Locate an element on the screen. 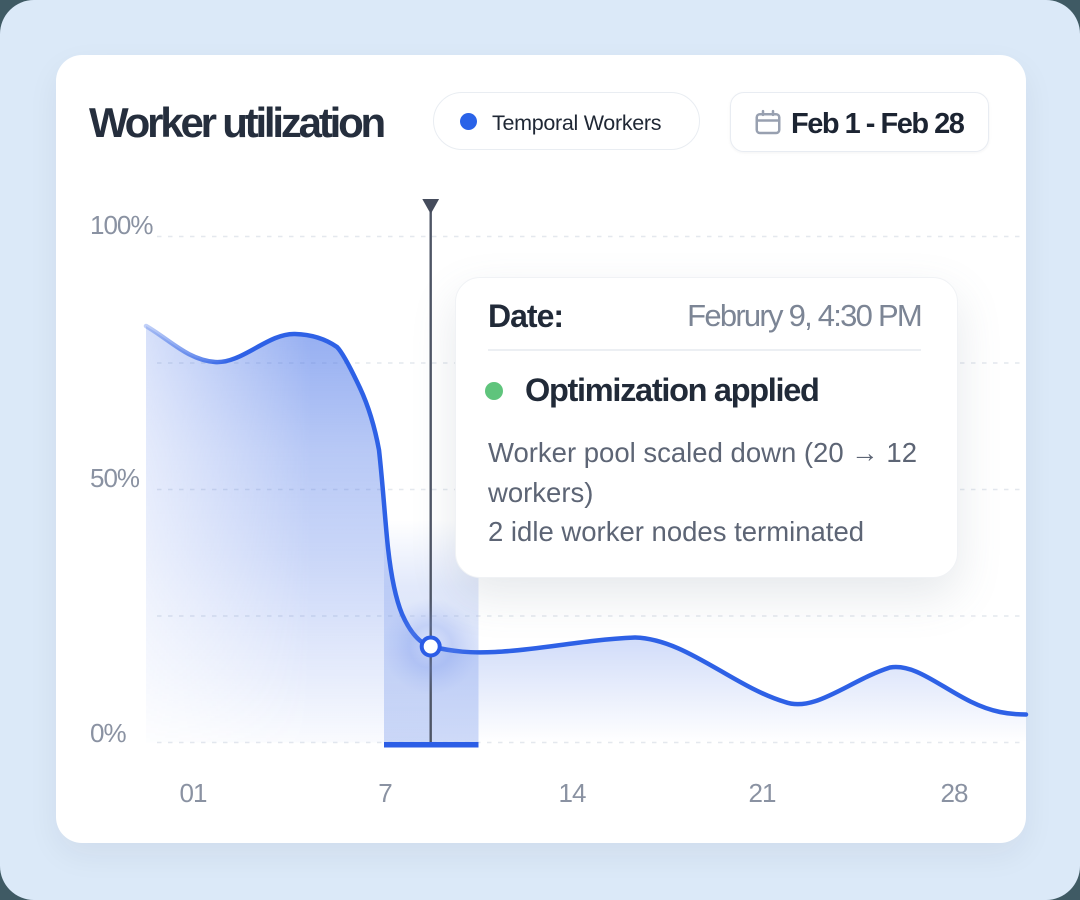  svg-text: 7 is located at coordinates (385, 793).